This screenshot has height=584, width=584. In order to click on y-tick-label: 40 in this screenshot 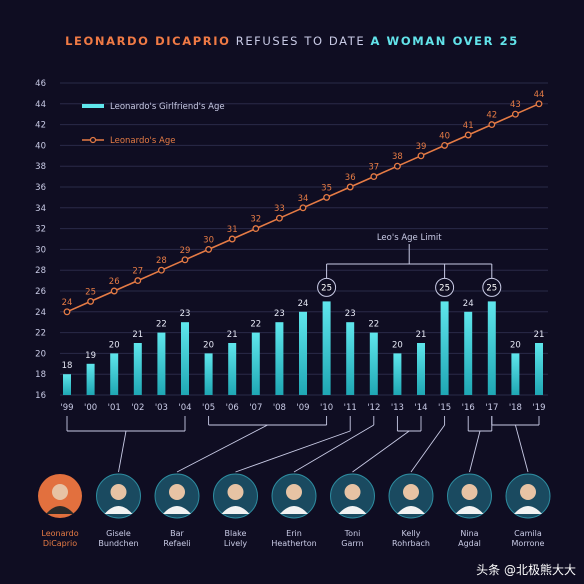, I will do `click(40, 146)`.